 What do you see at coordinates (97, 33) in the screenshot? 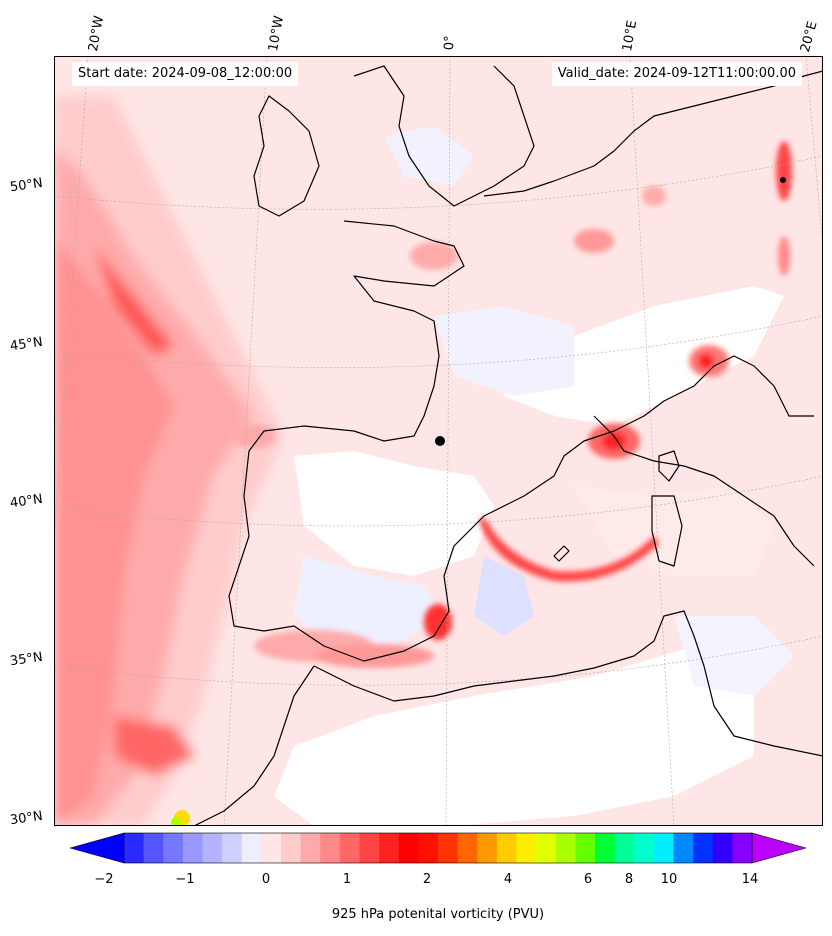
I see `lon-label-20w: 20°W` at bounding box center [97, 33].